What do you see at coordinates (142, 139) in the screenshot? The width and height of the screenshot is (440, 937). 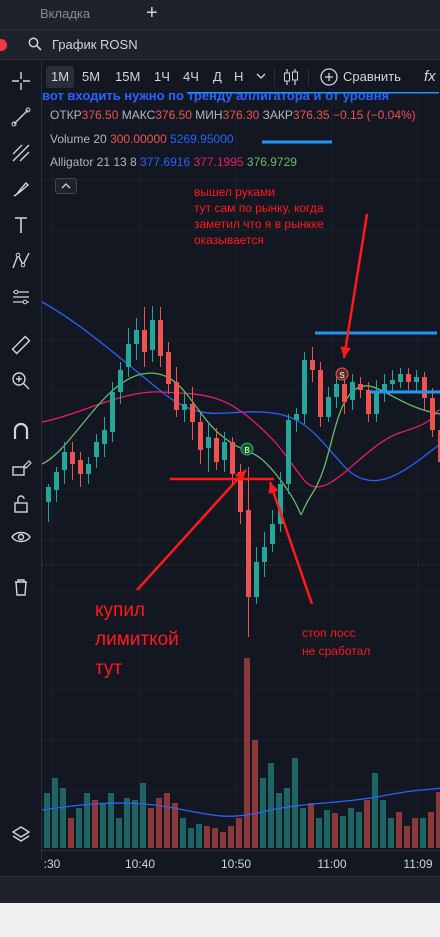 I see `volume-legend: Volume 20 300.00000 5269.95000` at bounding box center [142, 139].